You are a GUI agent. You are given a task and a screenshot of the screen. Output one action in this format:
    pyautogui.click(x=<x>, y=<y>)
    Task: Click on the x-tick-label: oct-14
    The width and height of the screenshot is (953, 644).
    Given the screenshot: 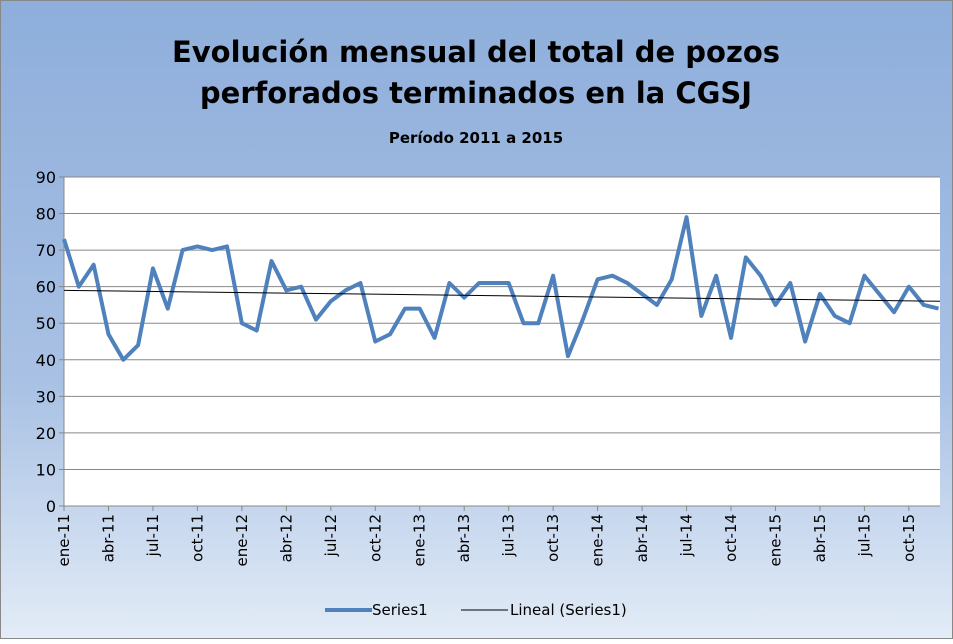 What is the action you would take?
    pyautogui.click(x=731, y=538)
    